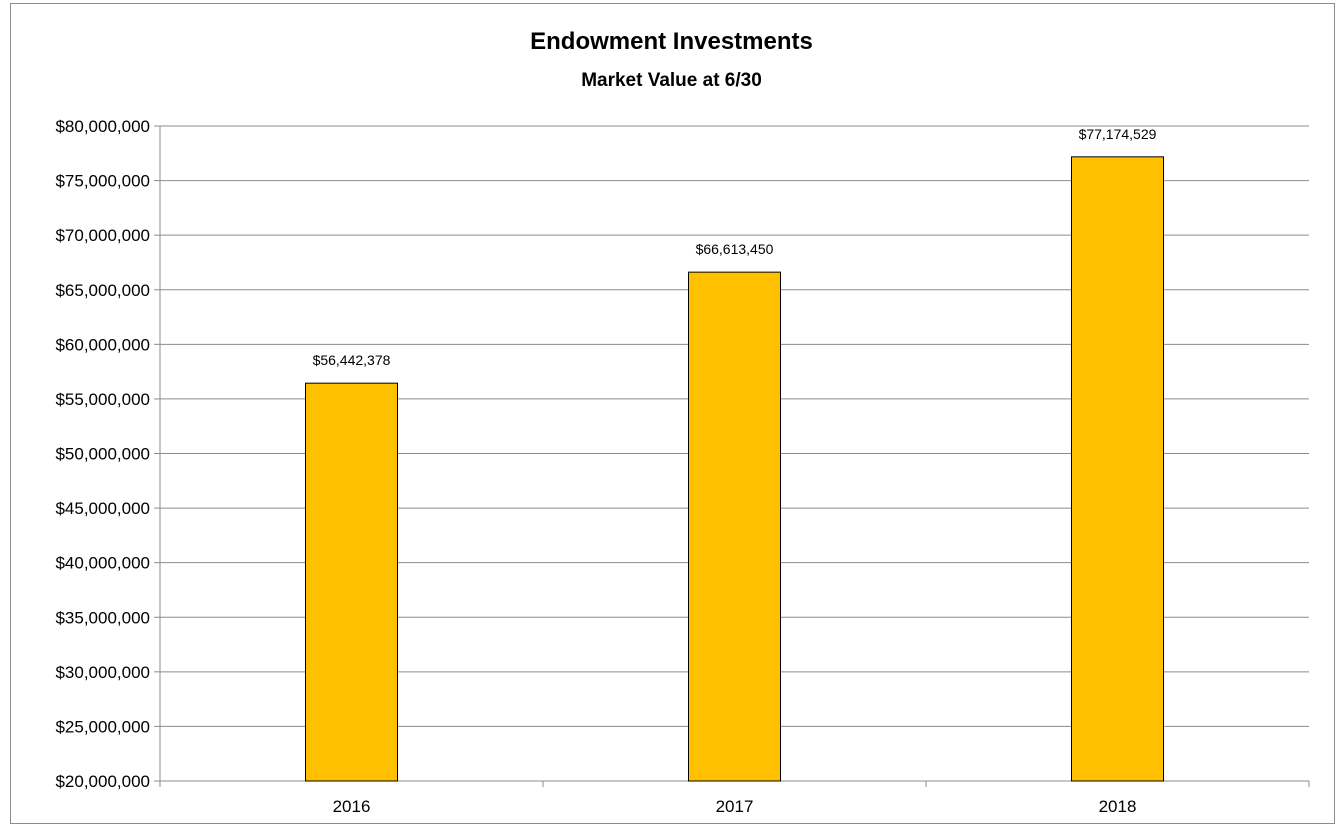 The width and height of the screenshot is (1343, 826). What do you see at coordinates (735, 249) in the screenshot?
I see `data-label: $66,613,450` at bounding box center [735, 249].